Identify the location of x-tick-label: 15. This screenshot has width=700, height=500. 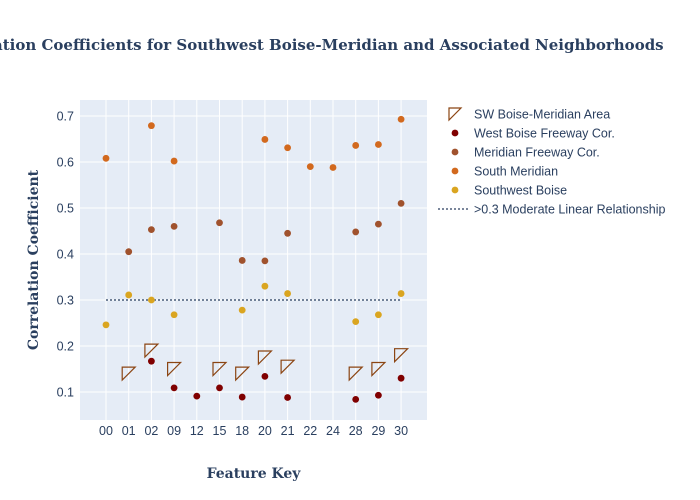
(220, 431).